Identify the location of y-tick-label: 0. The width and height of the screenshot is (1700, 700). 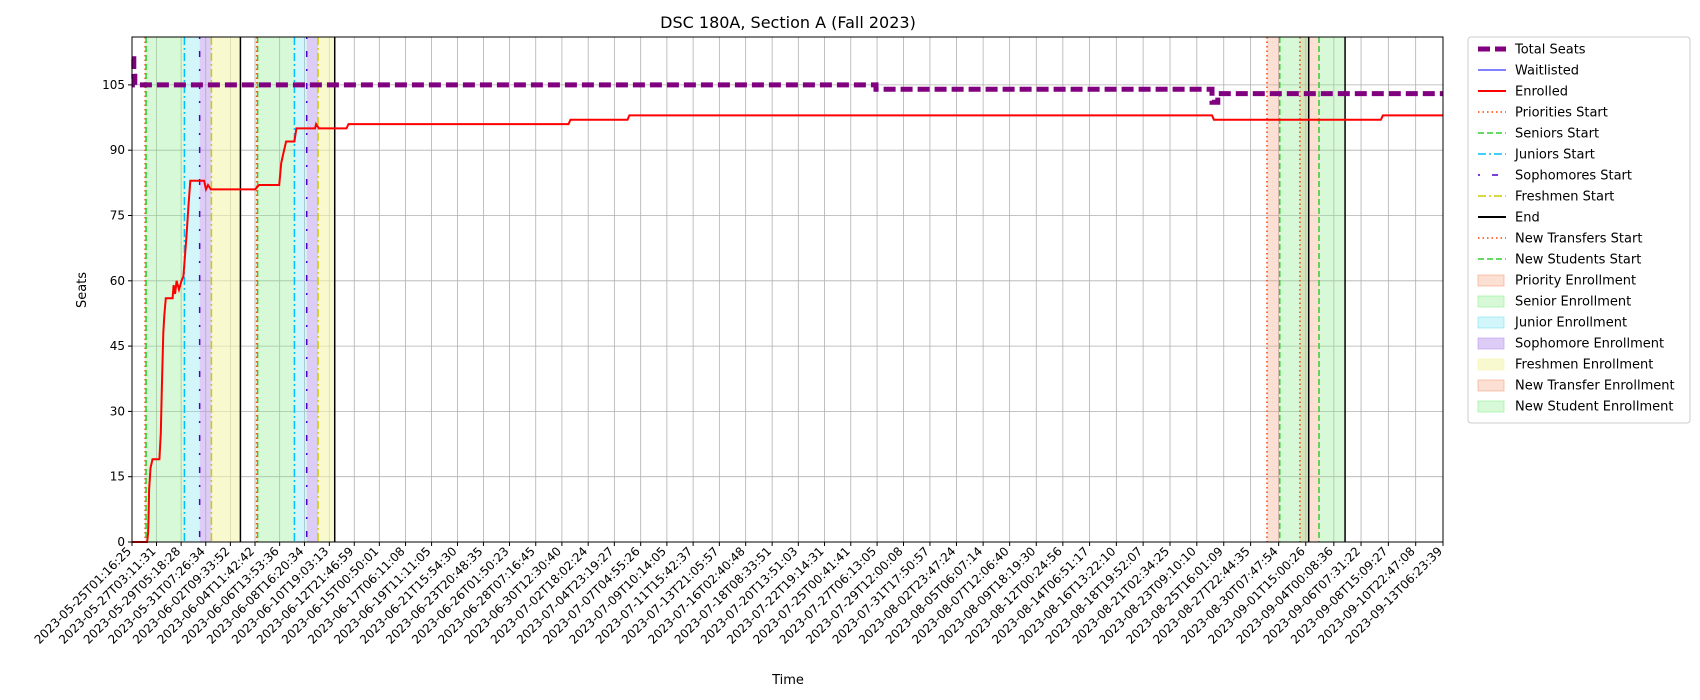
(121, 542).